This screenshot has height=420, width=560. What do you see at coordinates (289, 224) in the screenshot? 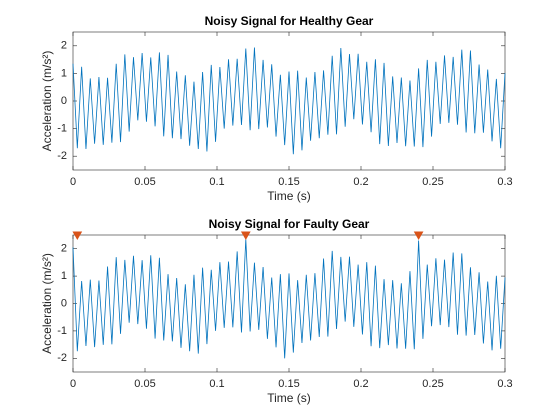
I see `chart-title: Noisy Signal for Faulty Gear` at bounding box center [289, 224].